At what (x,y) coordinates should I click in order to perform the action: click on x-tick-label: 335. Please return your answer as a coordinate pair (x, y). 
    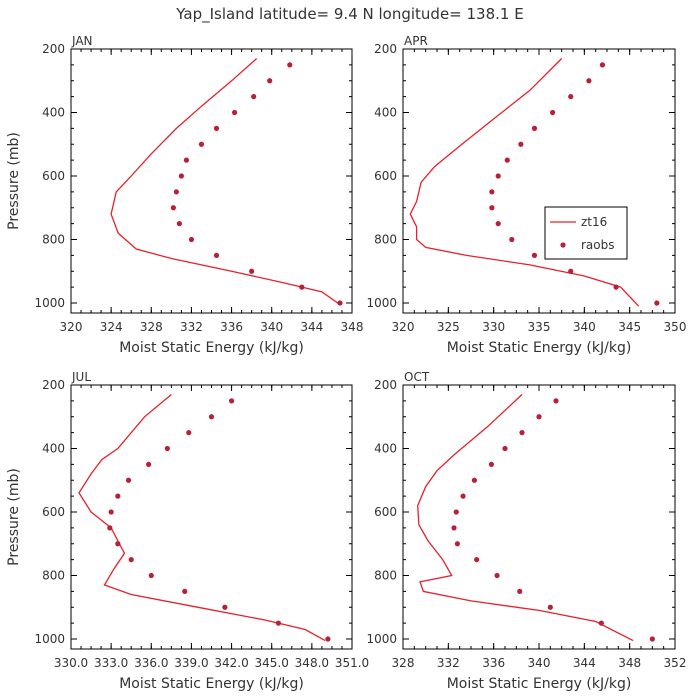
    Looking at the image, I should click on (539, 327).